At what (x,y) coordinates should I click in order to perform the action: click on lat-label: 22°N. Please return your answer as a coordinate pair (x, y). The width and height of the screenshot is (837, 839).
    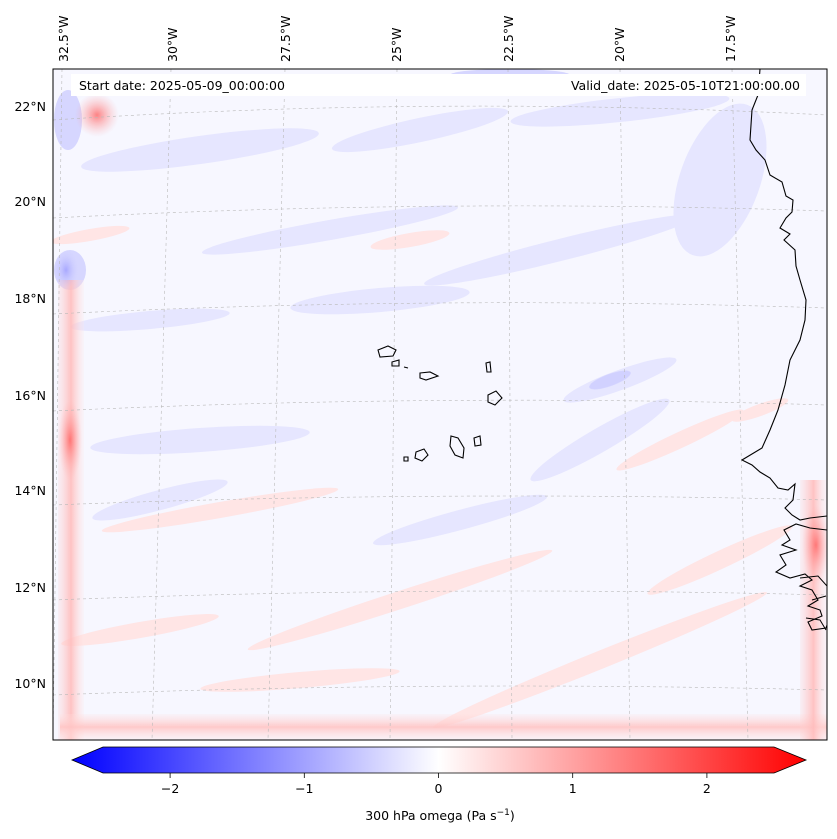
    Looking at the image, I should click on (30, 106).